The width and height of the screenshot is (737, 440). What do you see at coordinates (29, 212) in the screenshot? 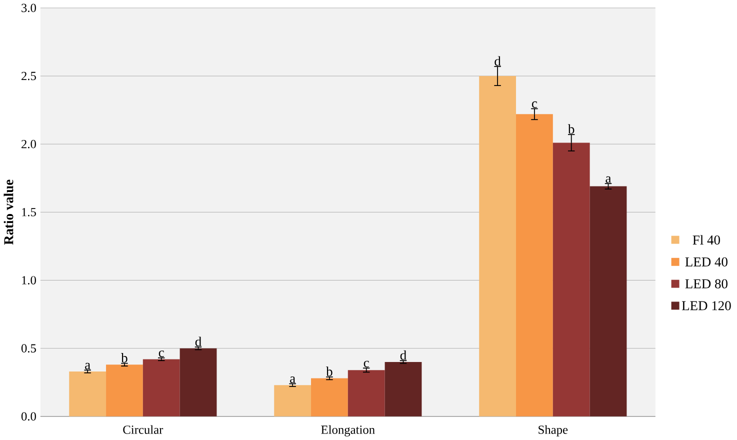
I see `y-tick-label: 1.5` at bounding box center [29, 212].